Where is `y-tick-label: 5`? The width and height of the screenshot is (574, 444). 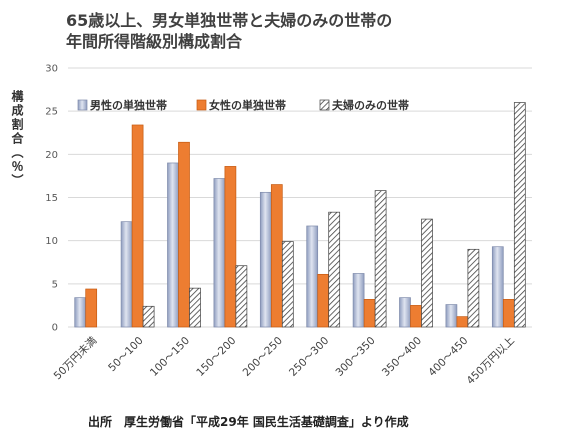 y-tick-label: 5 is located at coordinates (55, 284).